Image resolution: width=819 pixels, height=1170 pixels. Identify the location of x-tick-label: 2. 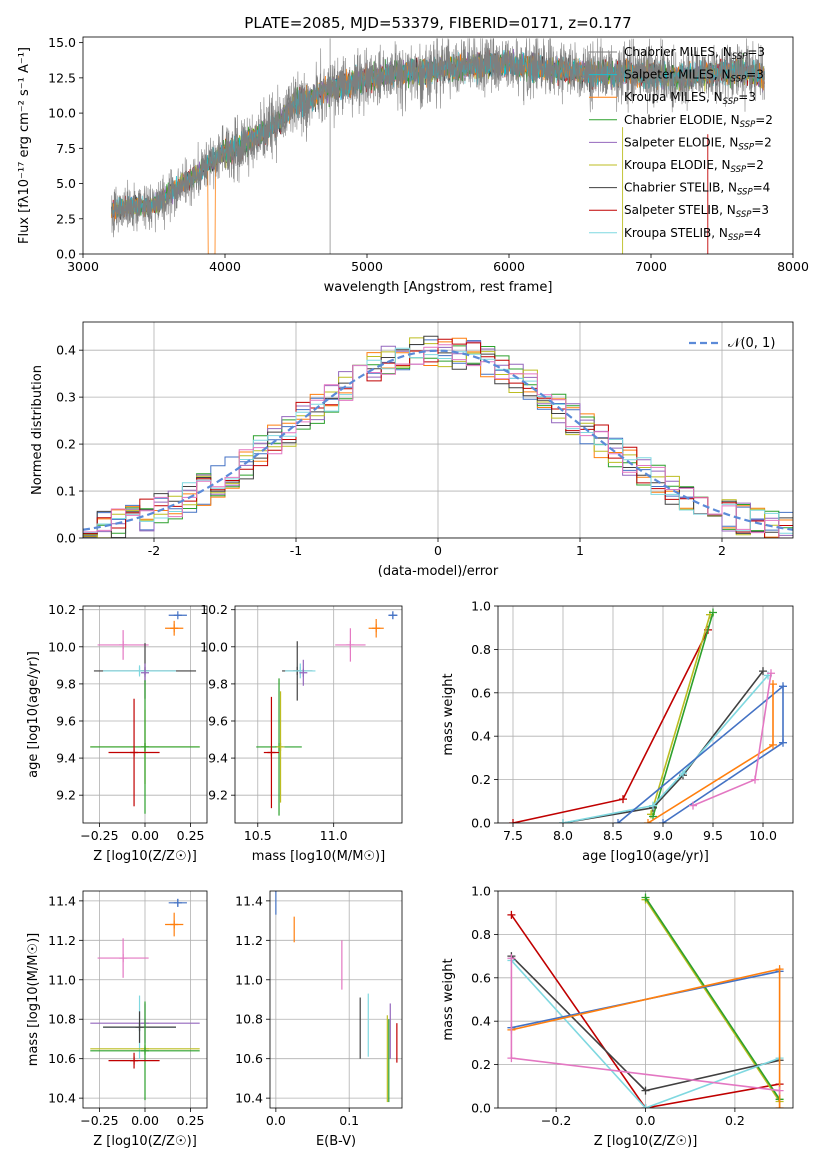
(722, 550).